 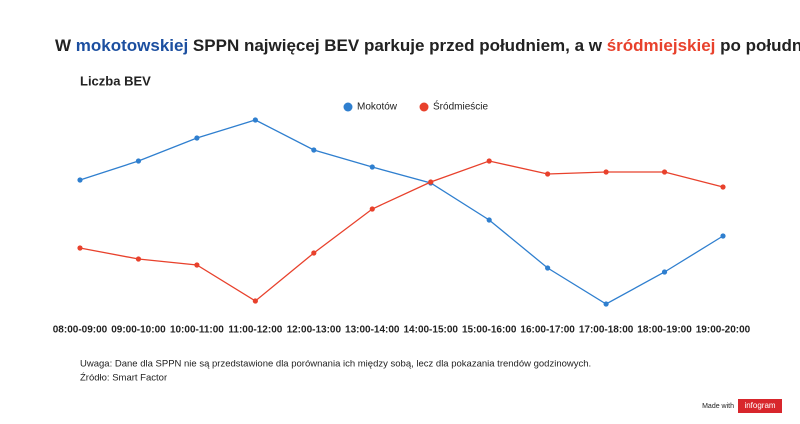 What do you see at coordinates (197, 330) in the screenshot?
I see `x-tick-label: 10:00-11:00` at bounding box center [197, 330].